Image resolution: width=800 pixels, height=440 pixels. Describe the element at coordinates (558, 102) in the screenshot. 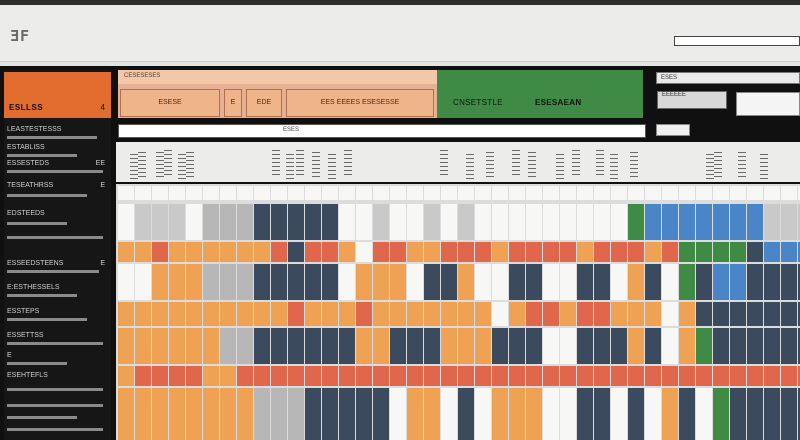

I see `green-panel-label-right: ESESAEAN` at that location.